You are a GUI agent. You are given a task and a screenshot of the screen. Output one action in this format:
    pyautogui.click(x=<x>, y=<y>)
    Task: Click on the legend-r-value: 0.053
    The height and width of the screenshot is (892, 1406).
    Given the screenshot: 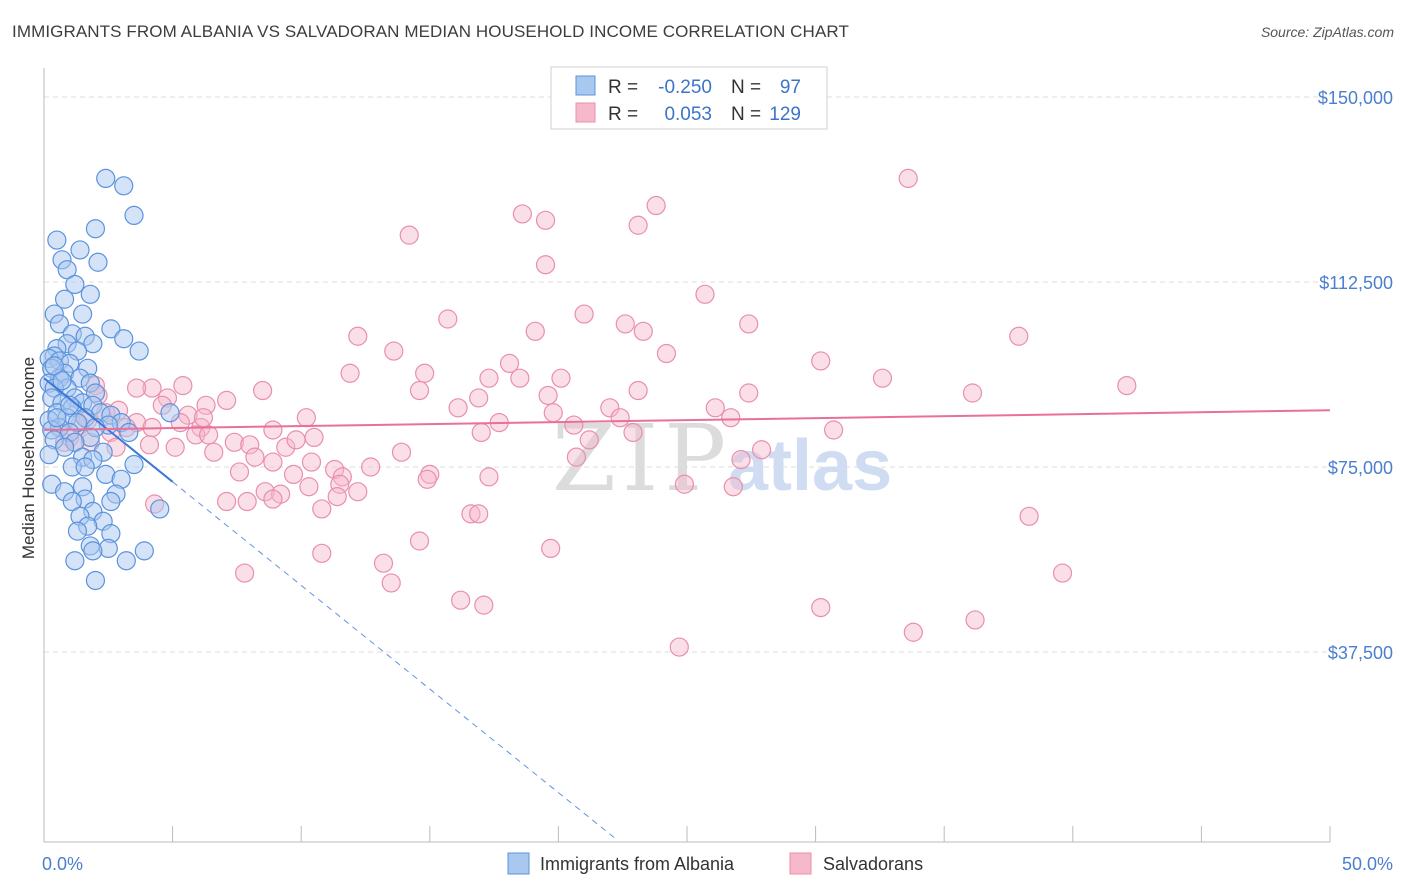 What is the action you would take?
    pyautogui.click(x=688, y=114)
    